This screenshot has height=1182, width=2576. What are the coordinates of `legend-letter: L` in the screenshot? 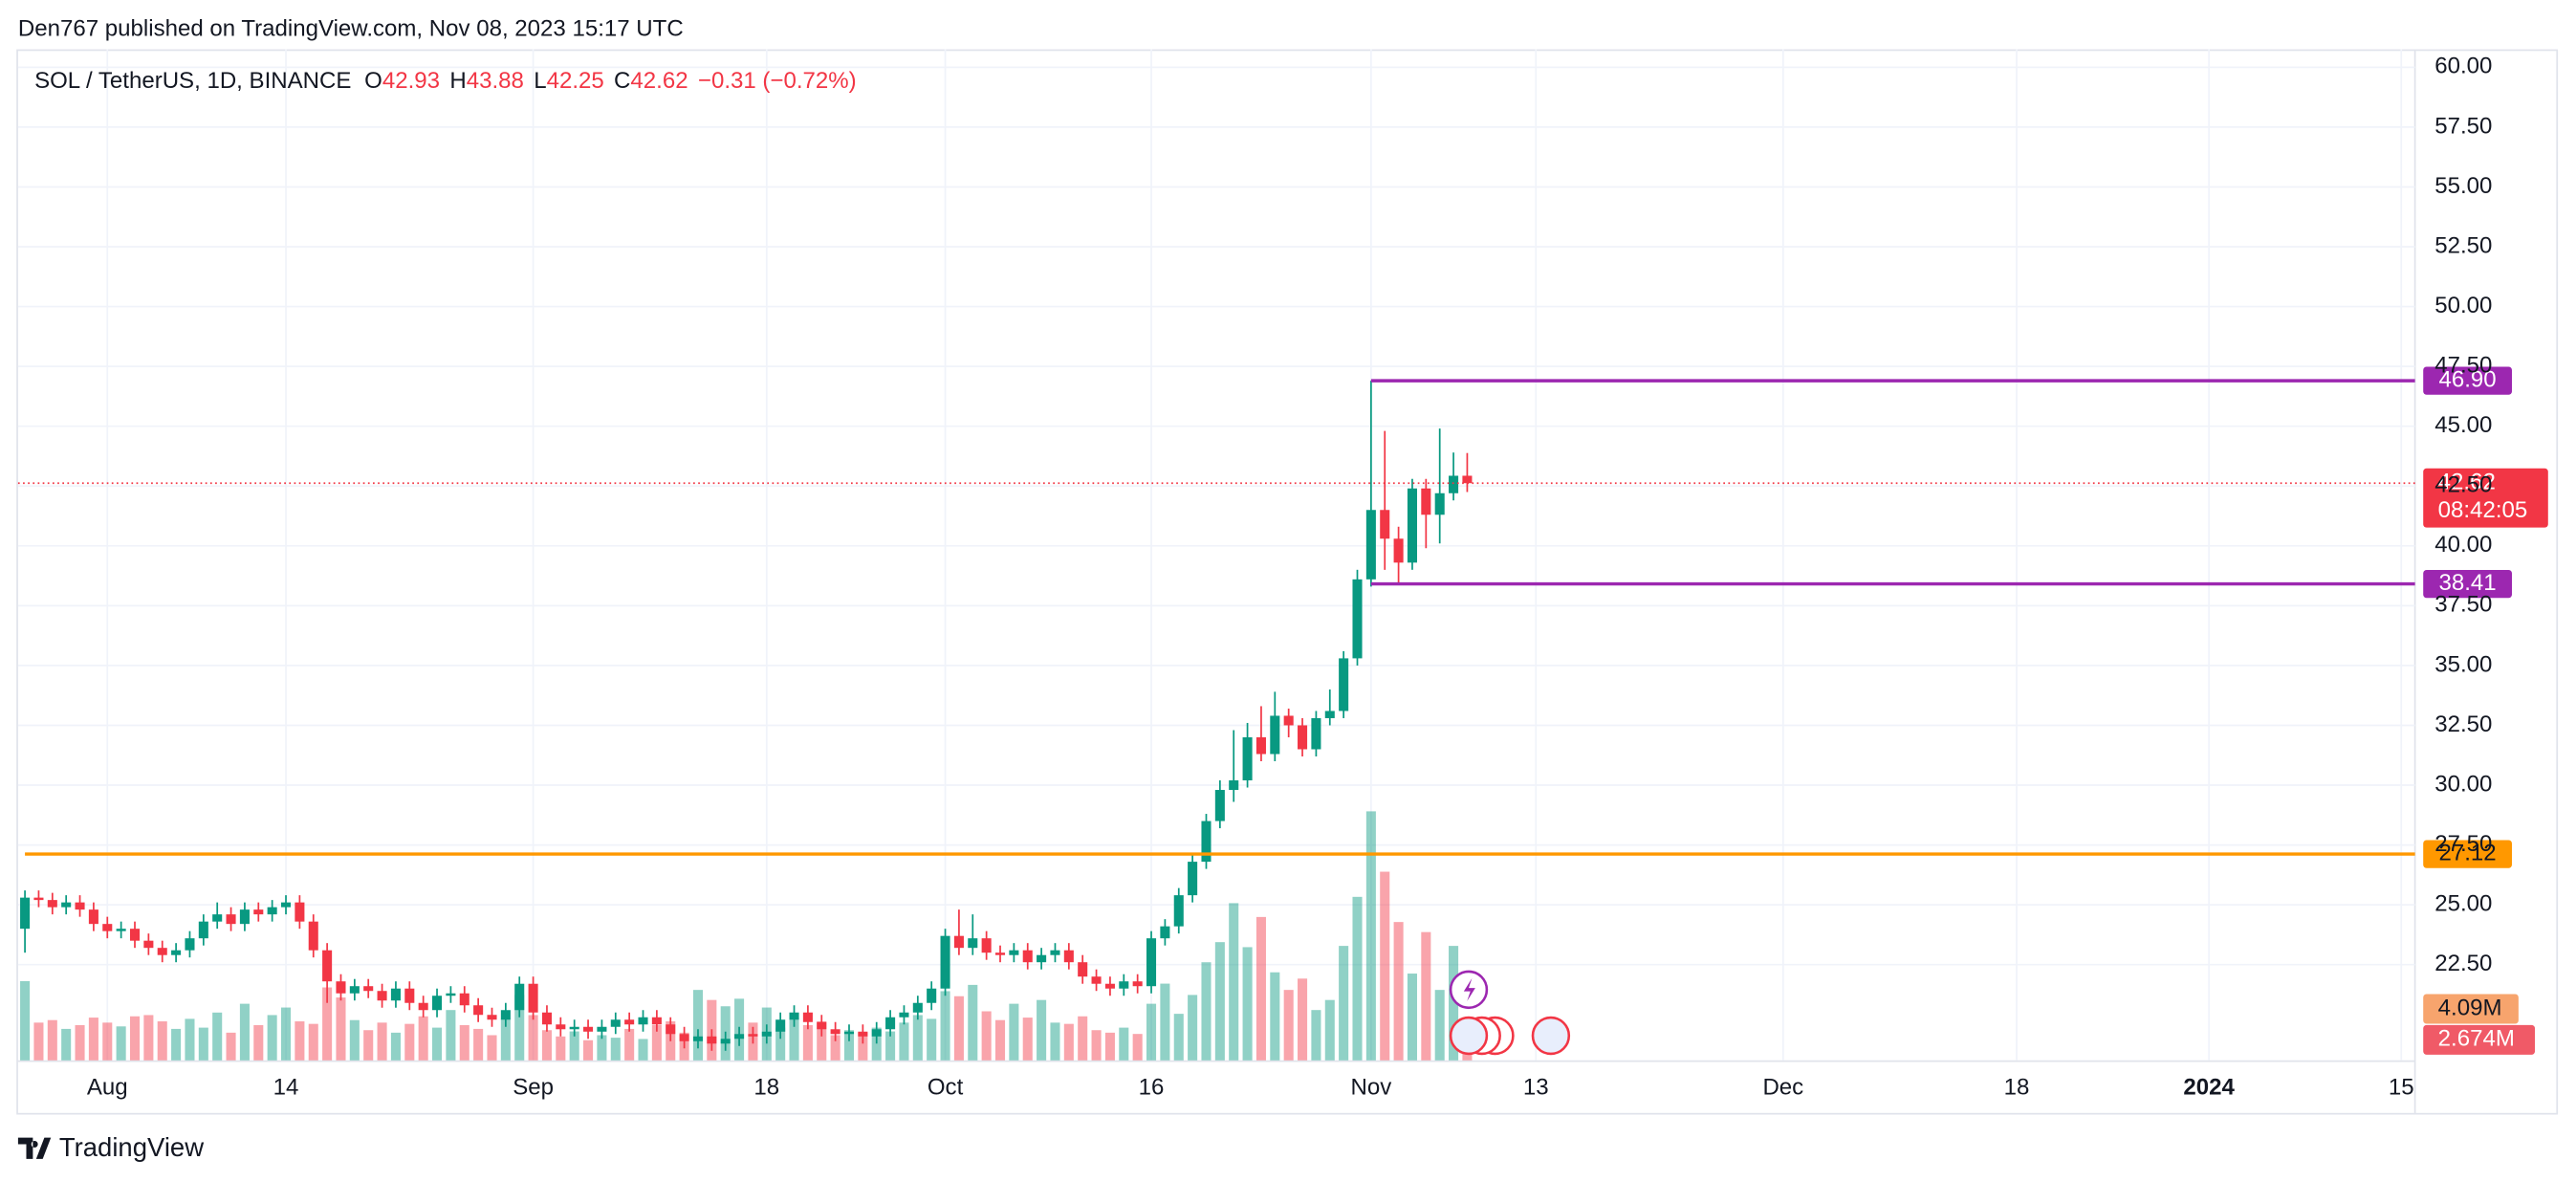 It's located at (540, 81).